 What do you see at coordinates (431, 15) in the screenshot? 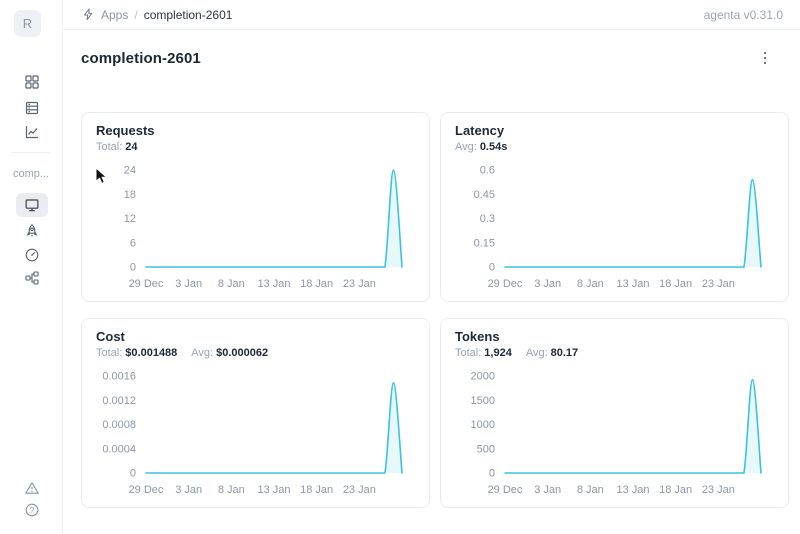
I see `top-header: Apps / completion-2601 agenta v0.31.0` at bounding box center [431, 15].